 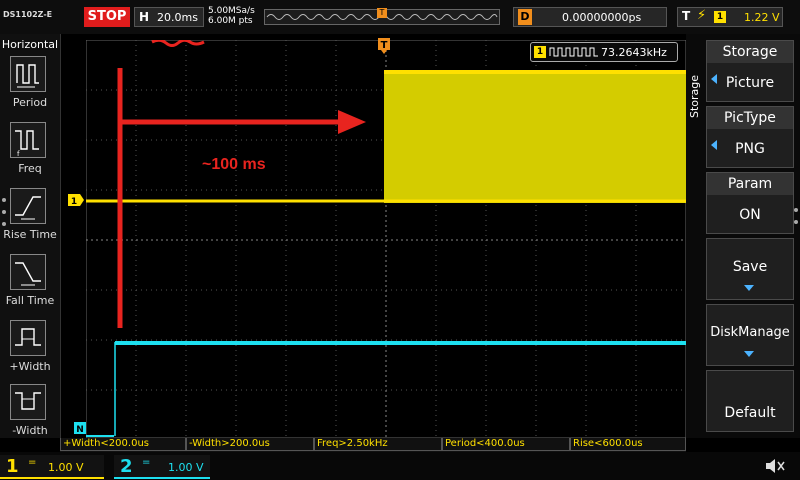 I want to click on menu-item-fall-time: Fall Time, so click(x=30, y=286).